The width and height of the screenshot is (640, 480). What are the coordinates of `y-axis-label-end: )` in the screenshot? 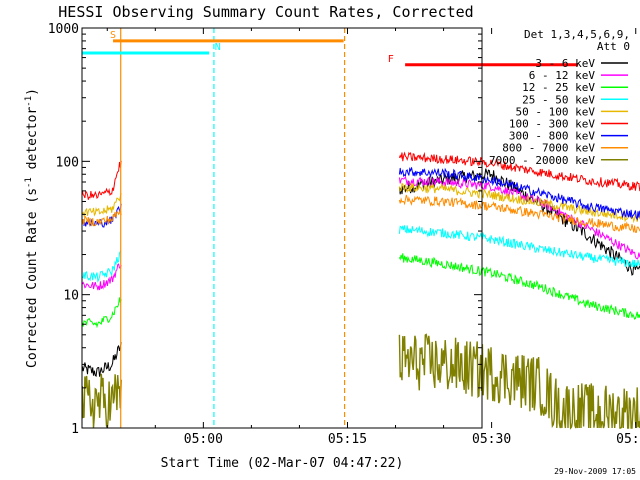 It's located at (32, 92).